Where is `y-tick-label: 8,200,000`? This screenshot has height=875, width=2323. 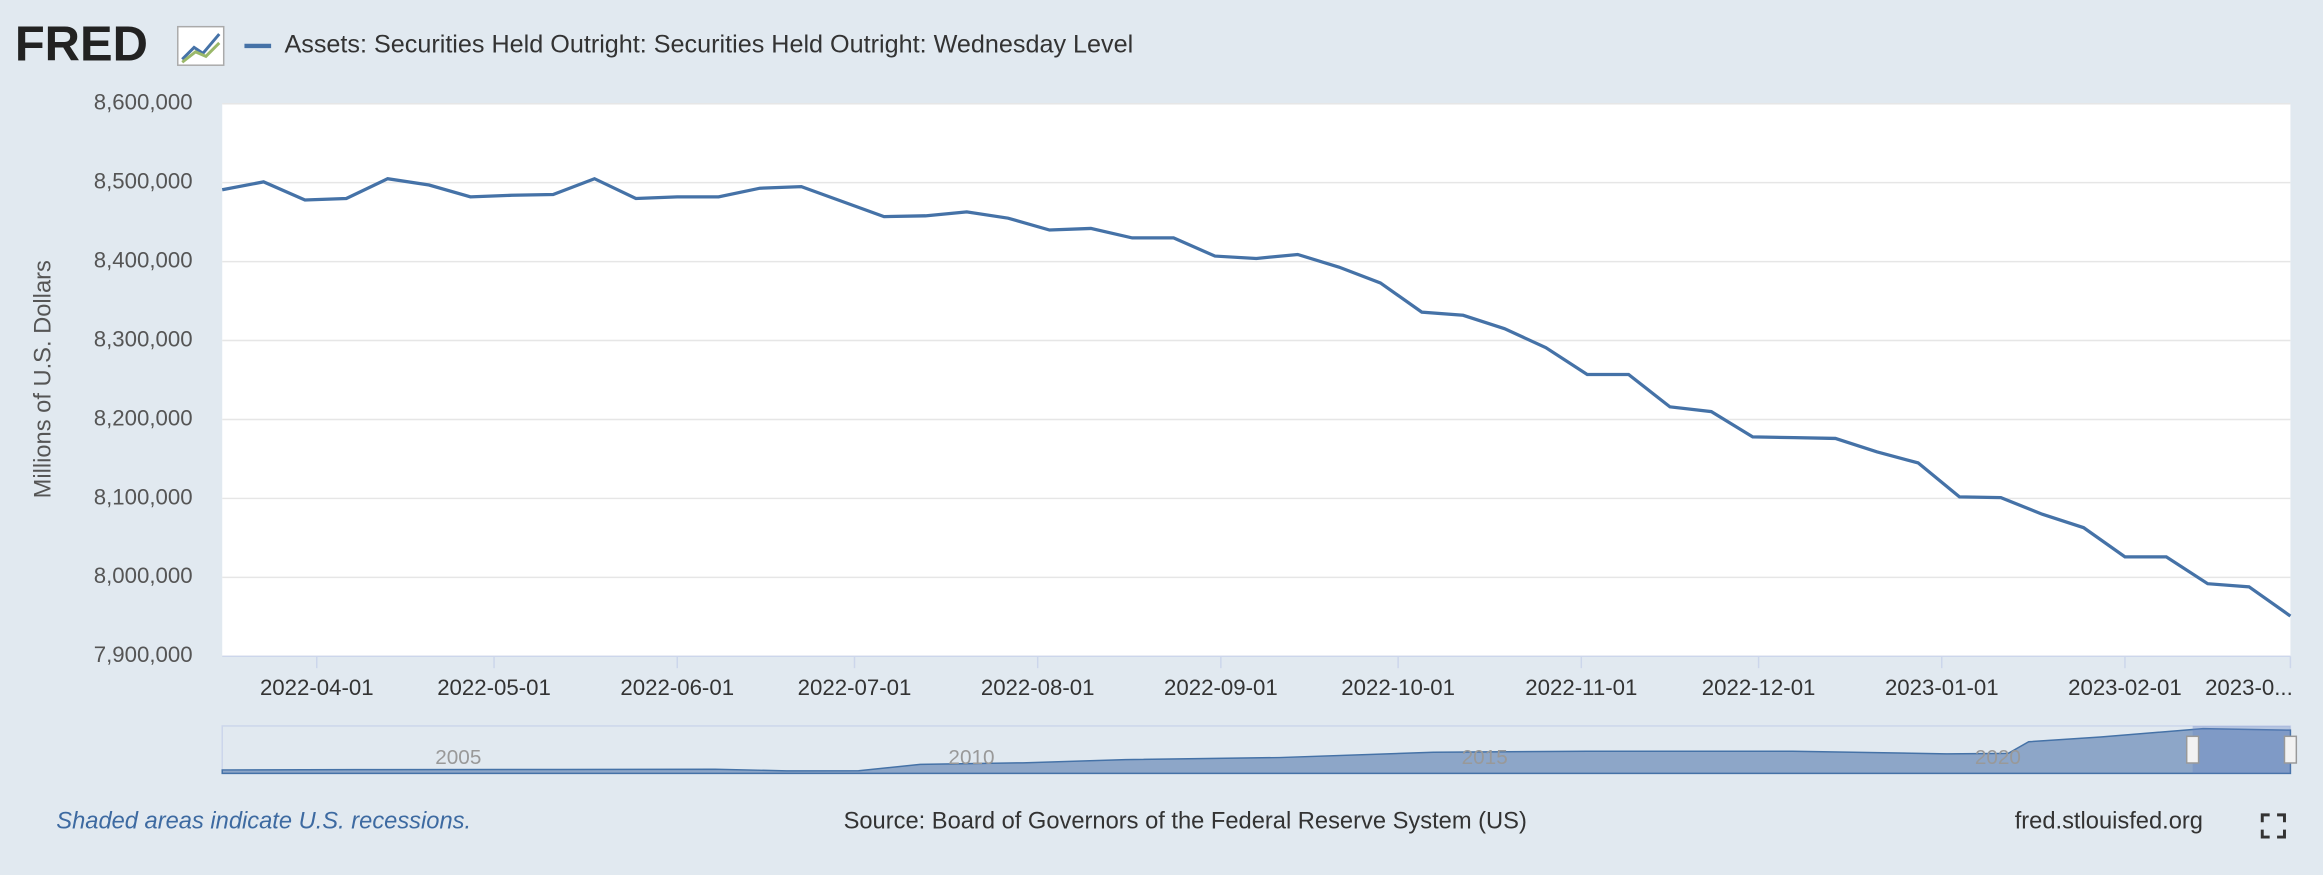
y-tick-label: 8,200,000 is located at coordinates (143, 417).